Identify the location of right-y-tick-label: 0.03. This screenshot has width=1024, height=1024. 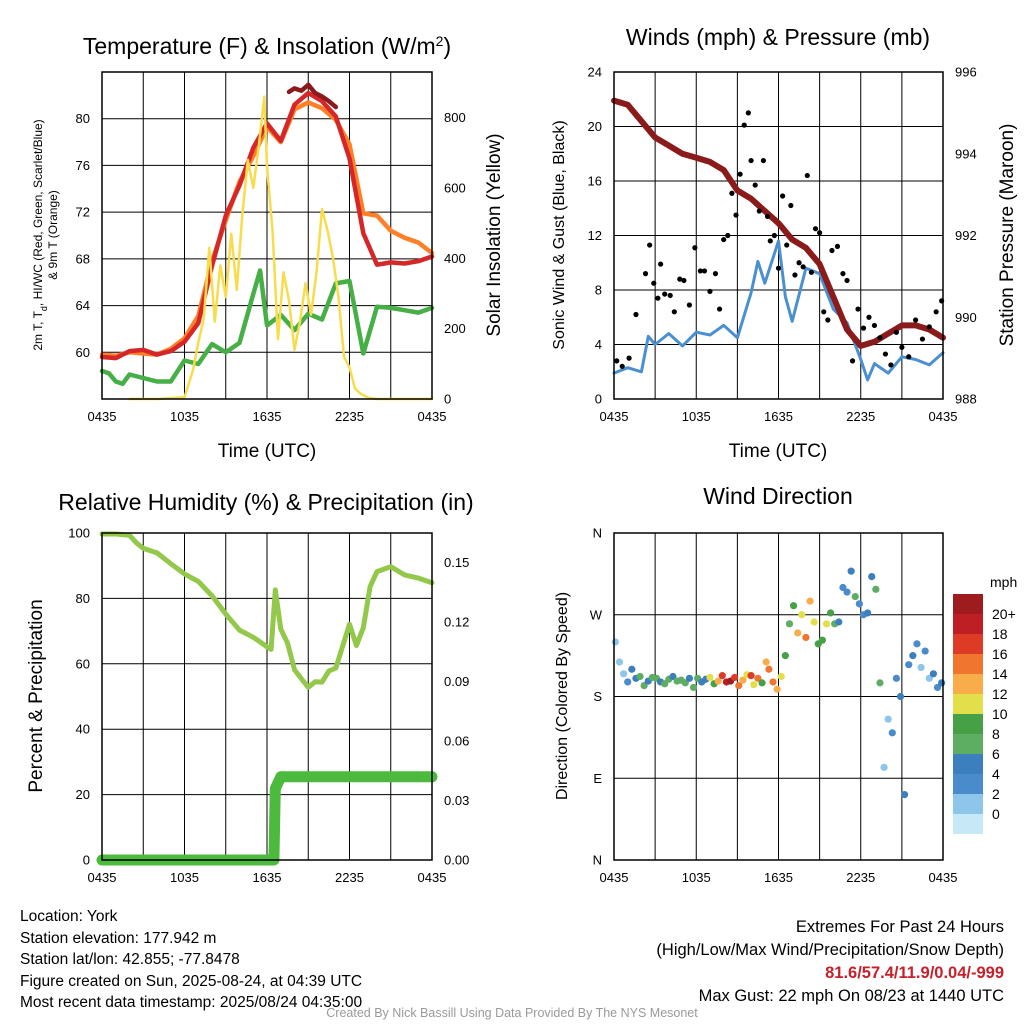
(456, 800).